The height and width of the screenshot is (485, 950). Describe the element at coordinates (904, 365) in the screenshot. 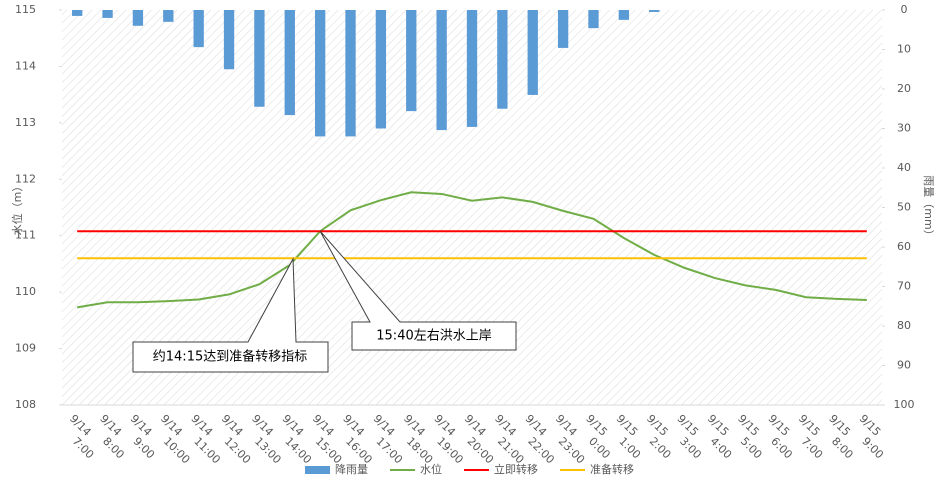

I see `y2-tick-label: 90` at that location.